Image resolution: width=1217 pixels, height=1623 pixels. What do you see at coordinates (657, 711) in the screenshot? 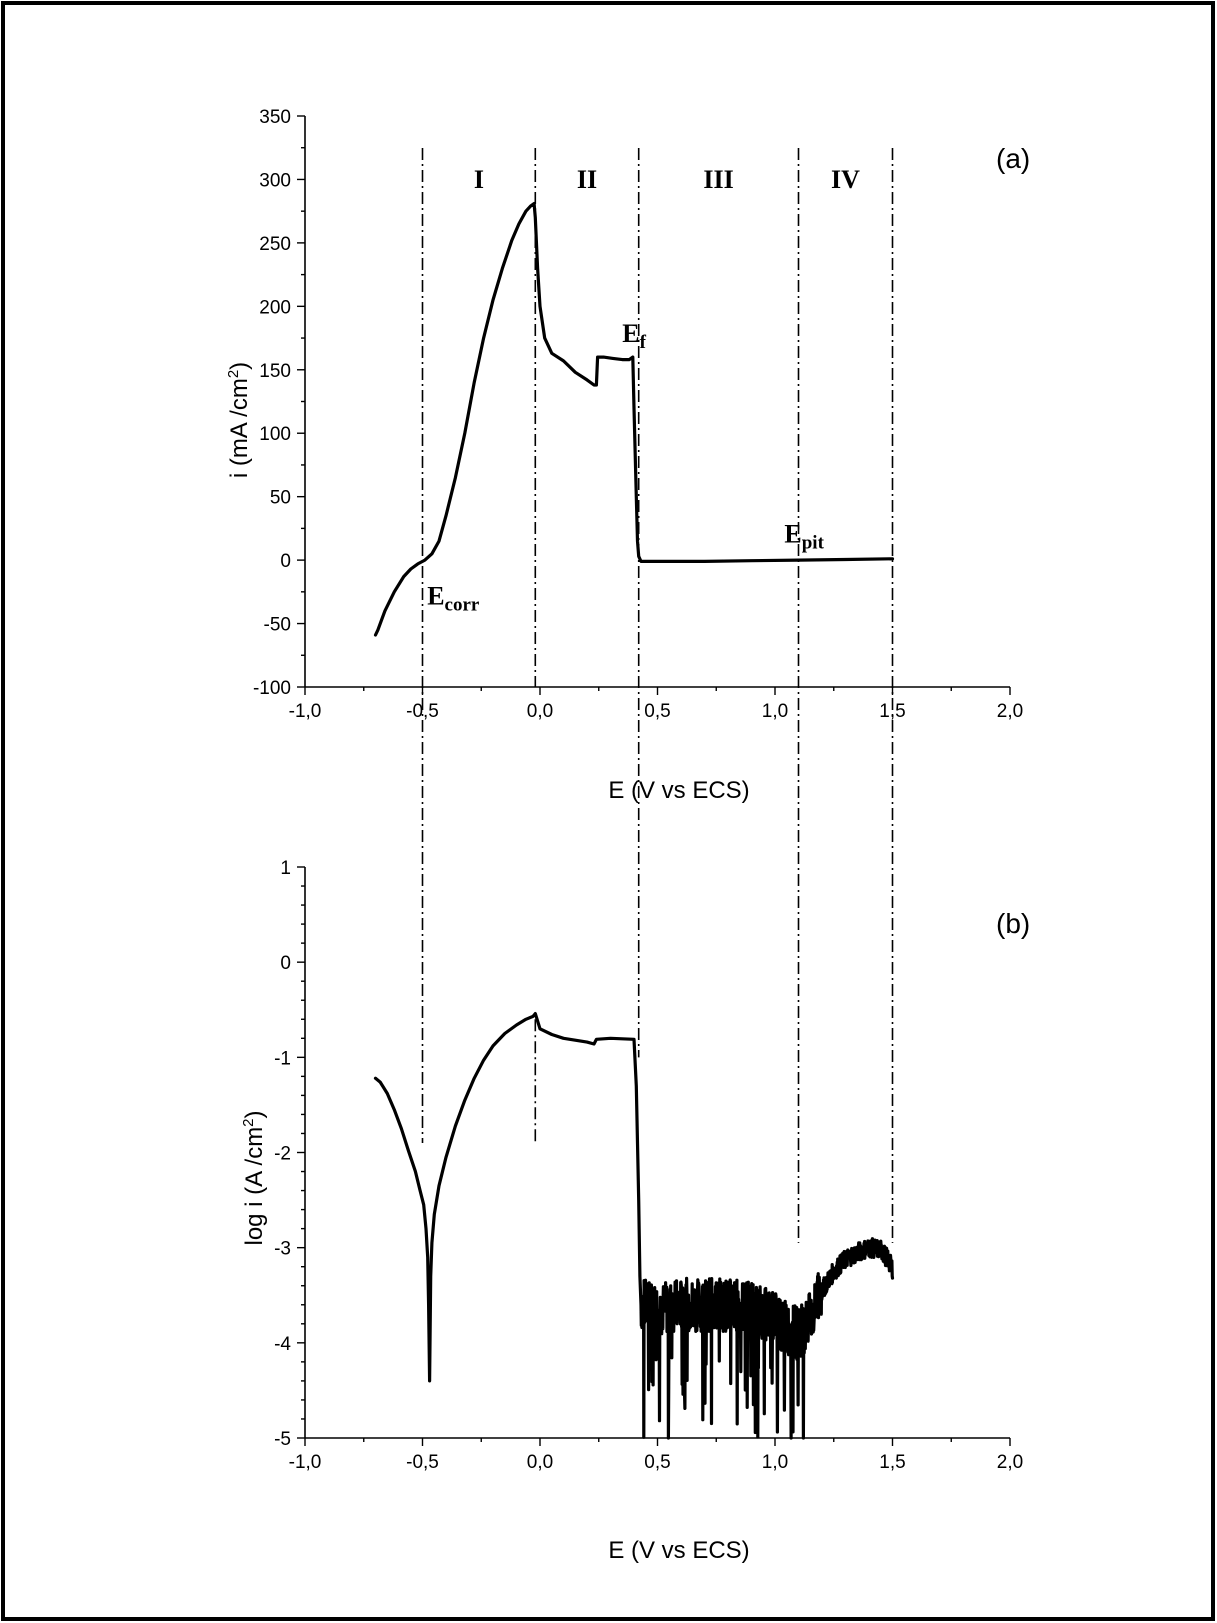
I see `a-x-tick-label: 0,5` at bounding box center [657, 711].